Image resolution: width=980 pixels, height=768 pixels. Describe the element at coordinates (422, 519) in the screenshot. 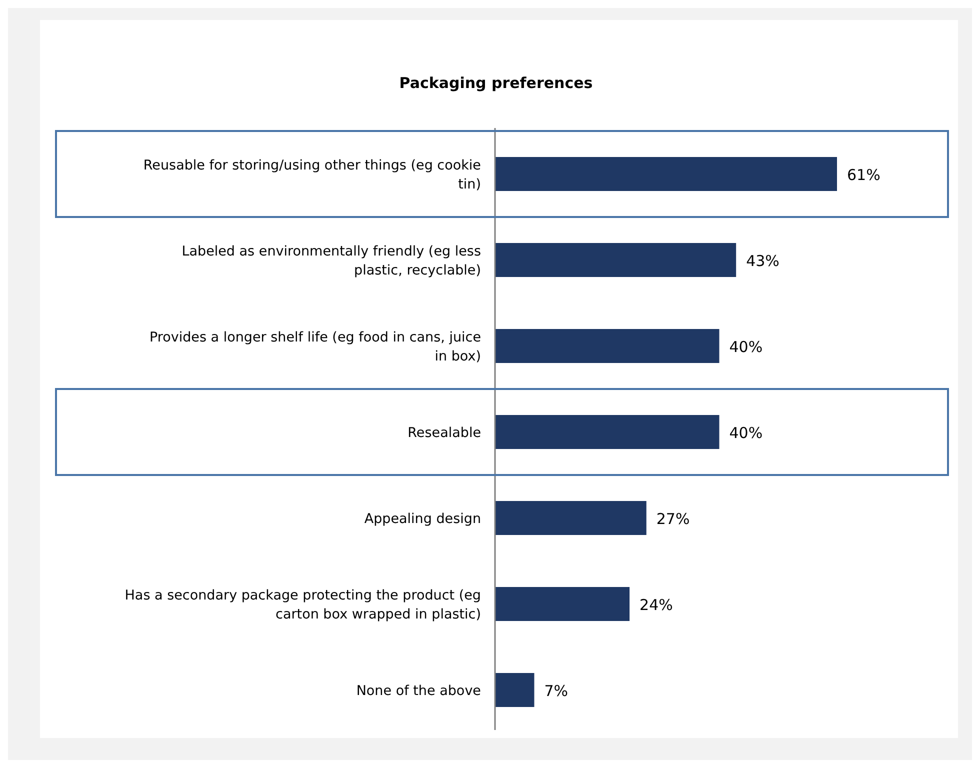

I see `y-tick-label: Appealing design` at that location.